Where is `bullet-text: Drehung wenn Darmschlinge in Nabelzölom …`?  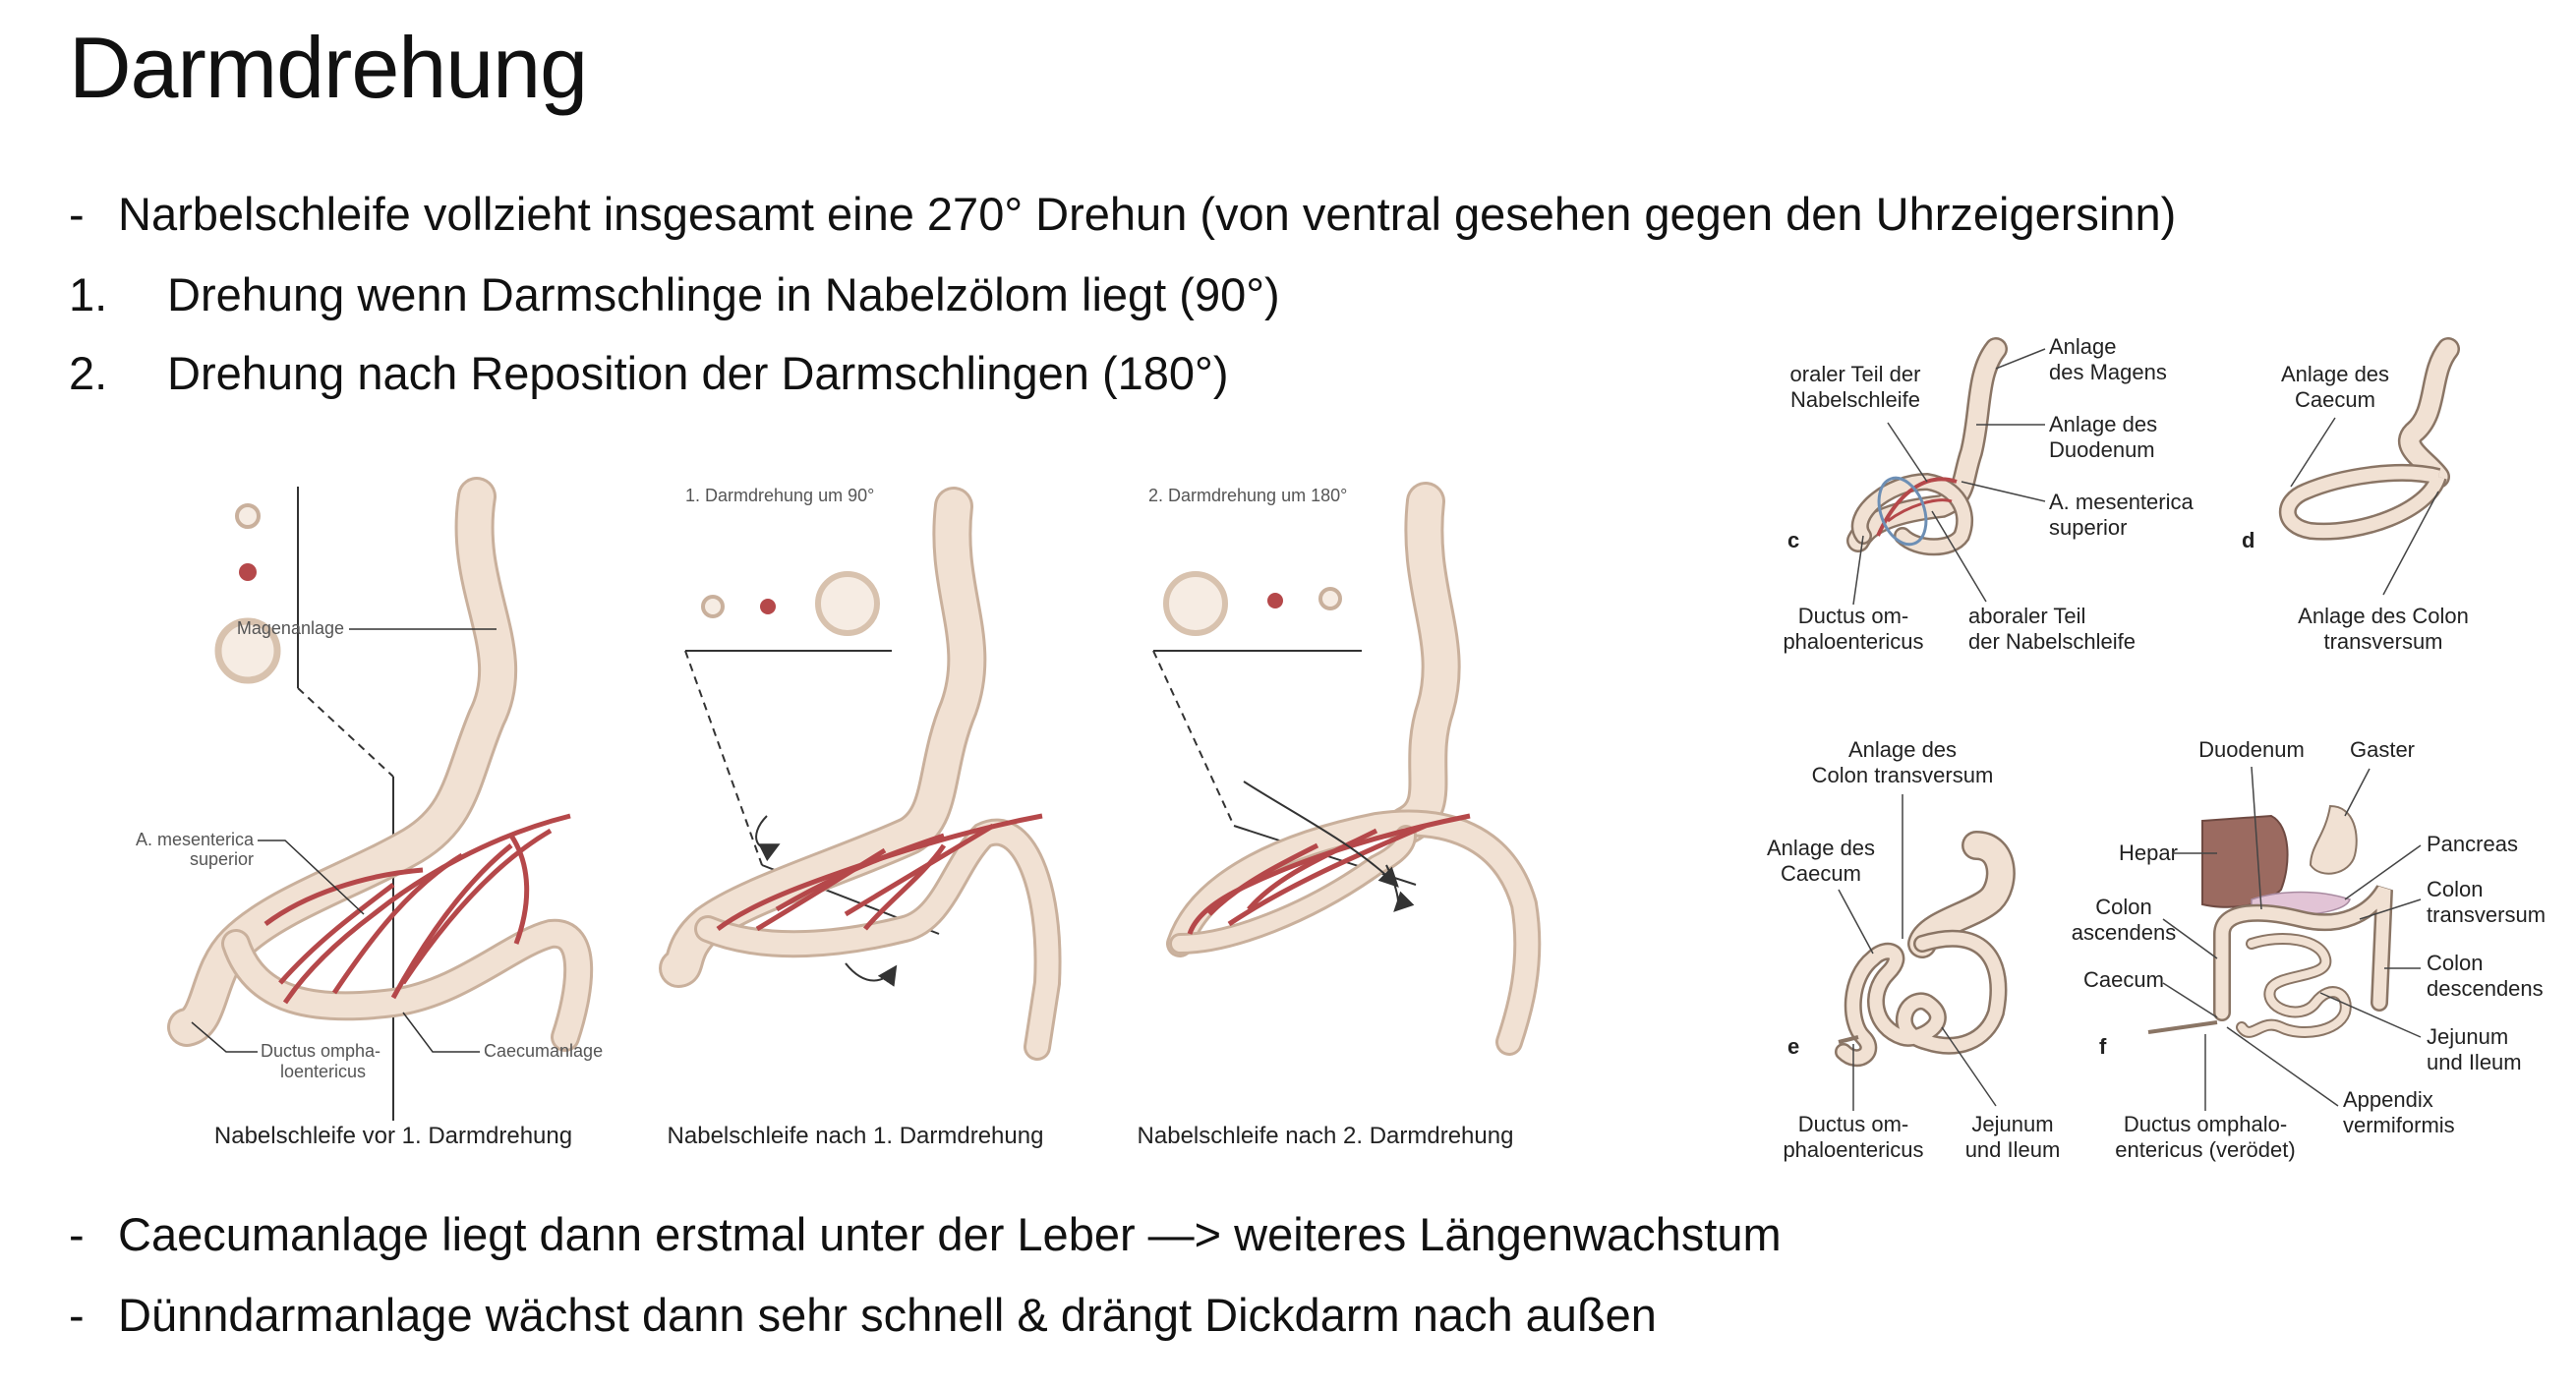 bullet-text: Drehung wenn Darmschlinge in Nabelzölom … is located at coordinates (723, 294).